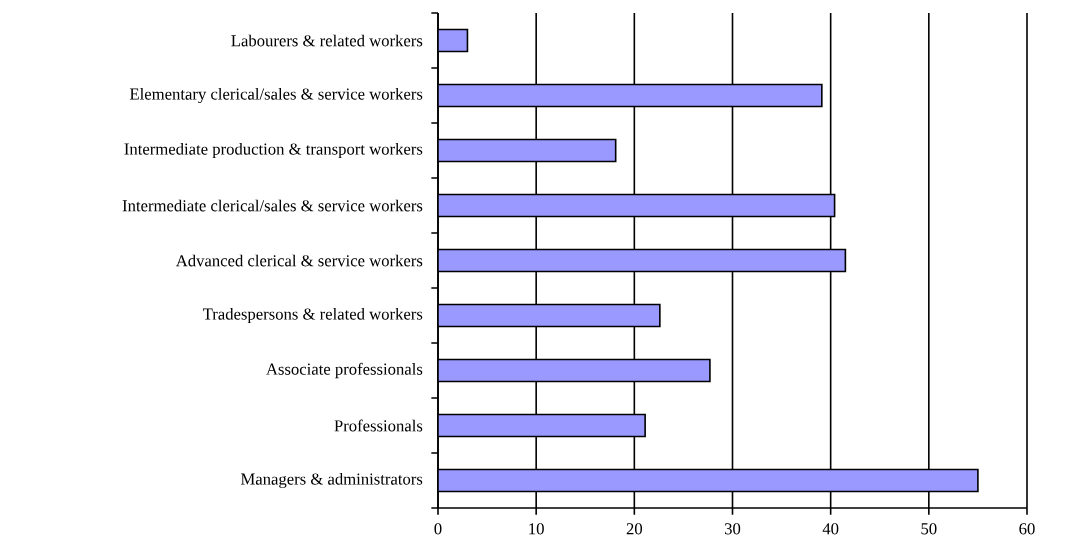 This screenshot has height=557, width=1071. I want to click on x-tick-label: 0, so click(438, 529).